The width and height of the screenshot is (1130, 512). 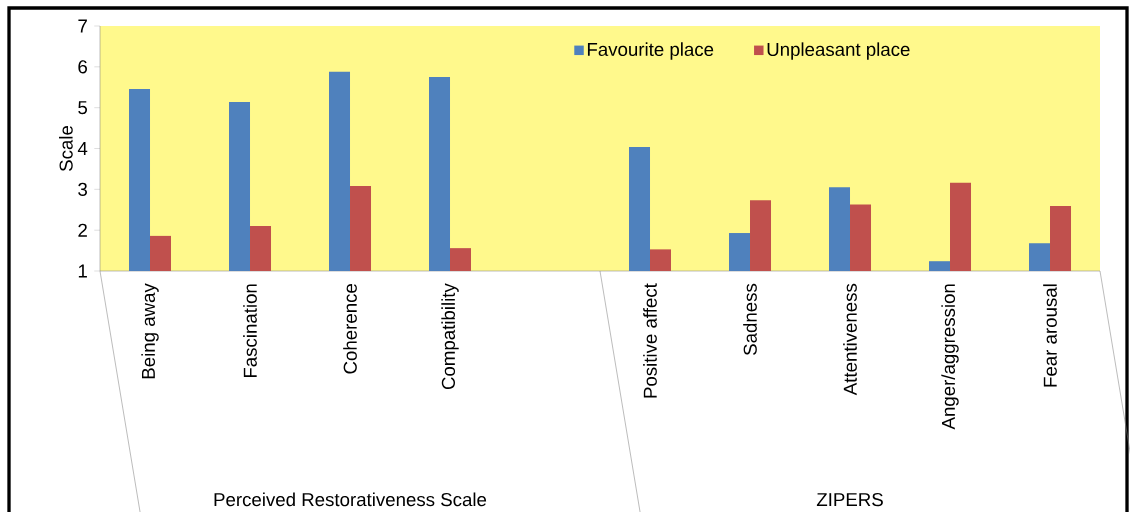 I want to click on y-tick-label: 2, so click(x=82, y=230).